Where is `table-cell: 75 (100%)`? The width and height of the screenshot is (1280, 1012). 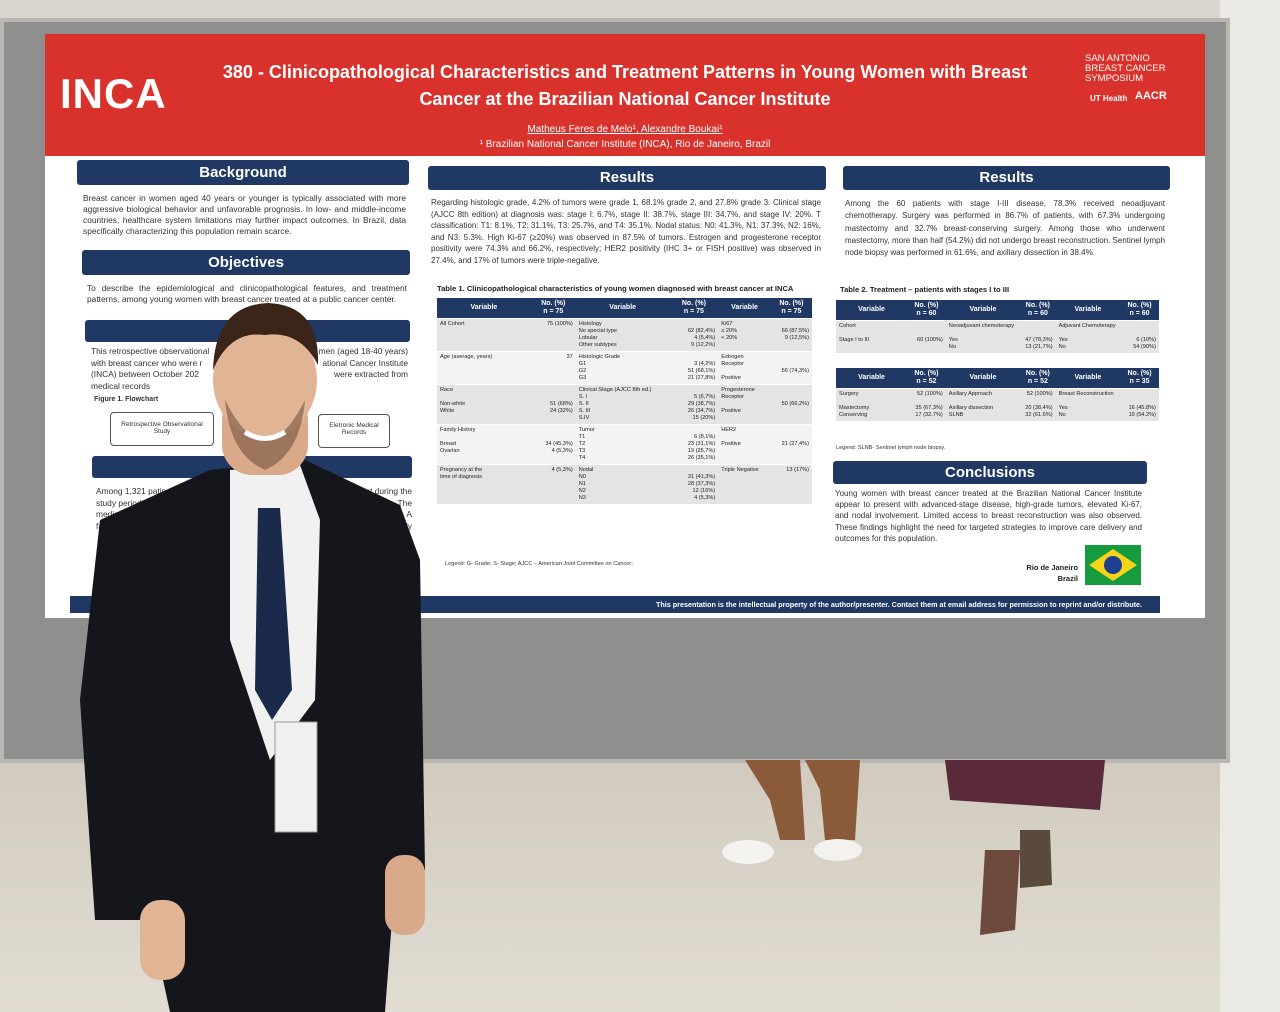 table-cell: 75 (100%) is located at coordinates (553, 335).